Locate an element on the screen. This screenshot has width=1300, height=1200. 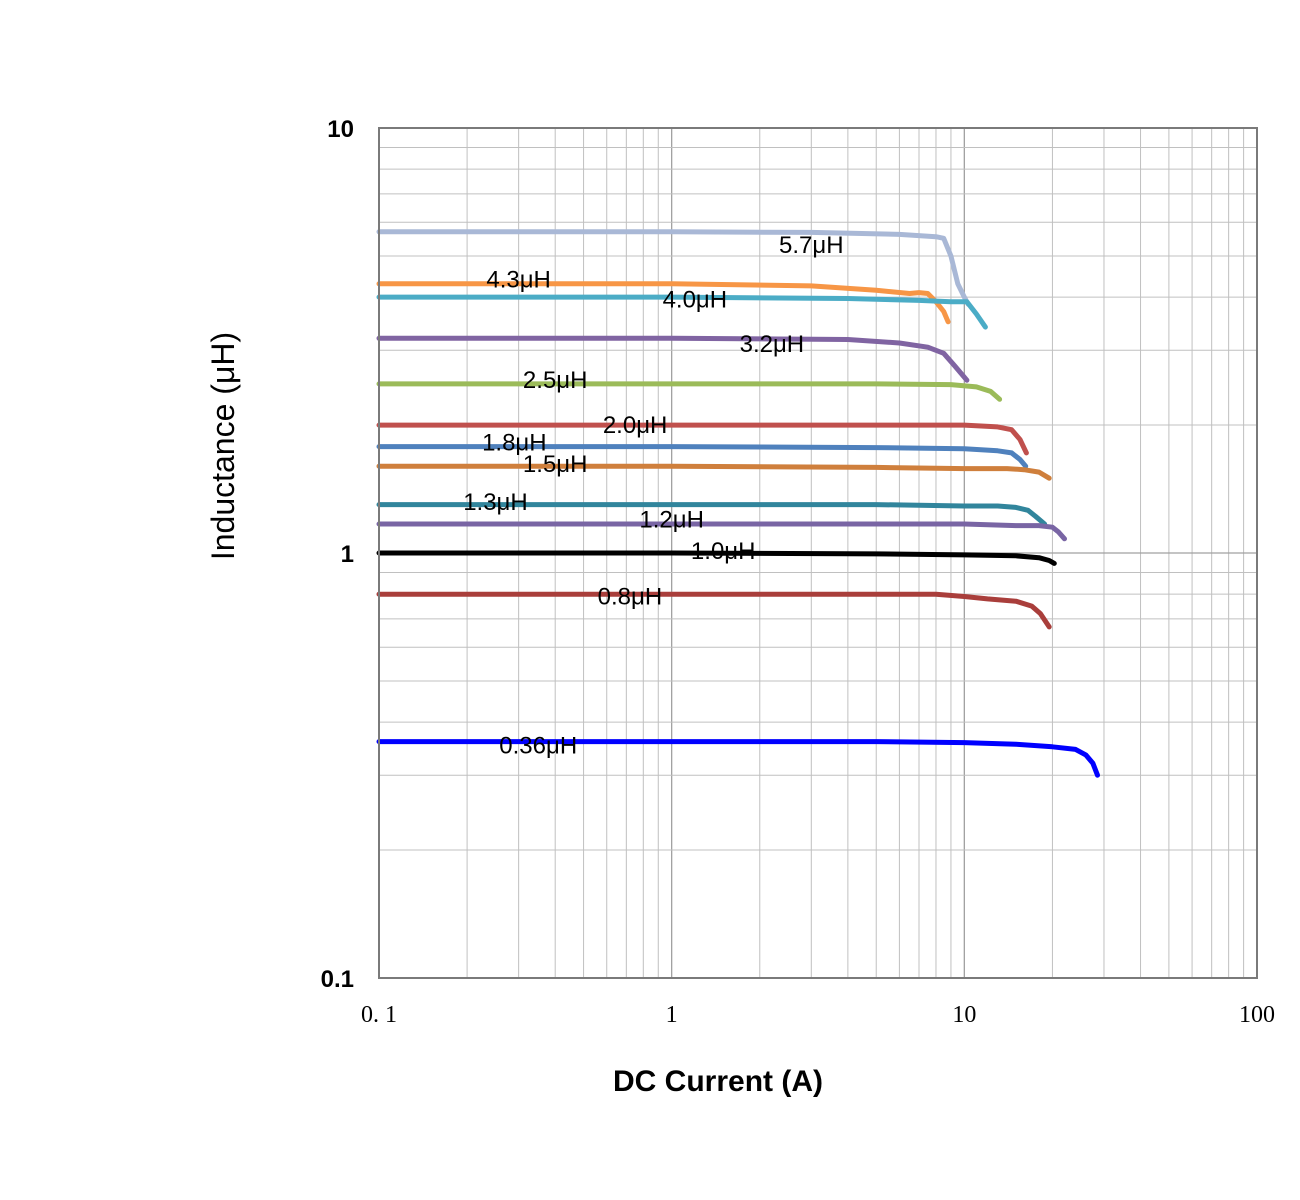
series-label-3.2μH: 3.2μH is located at coordinates (772, 344).